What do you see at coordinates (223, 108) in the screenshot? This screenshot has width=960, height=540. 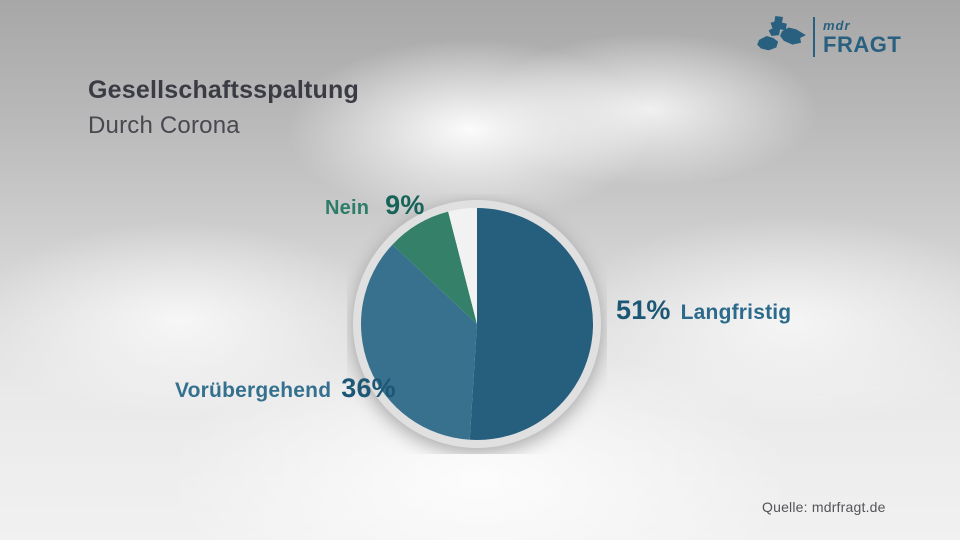 I see `title-block: Gesellschaftsspaltung Durch Corona` at bounding box center [223, 108].